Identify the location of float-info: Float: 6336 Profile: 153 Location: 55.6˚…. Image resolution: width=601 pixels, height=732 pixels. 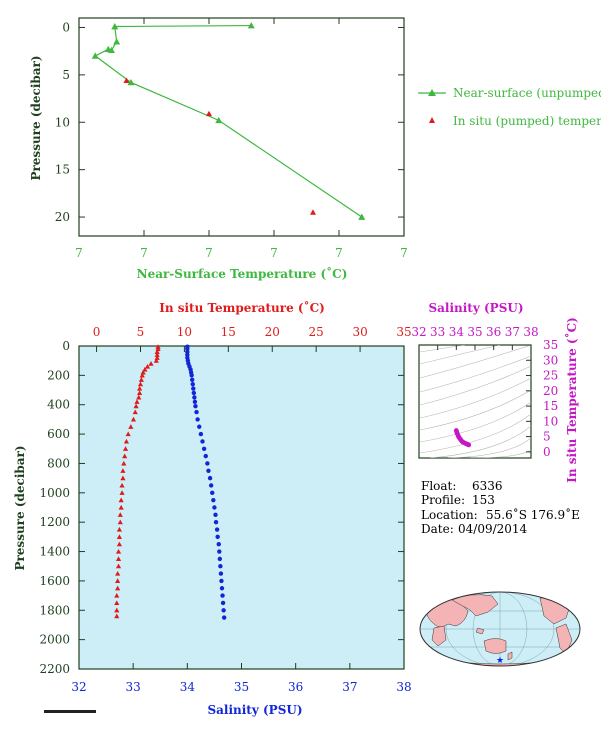
(500, 507).